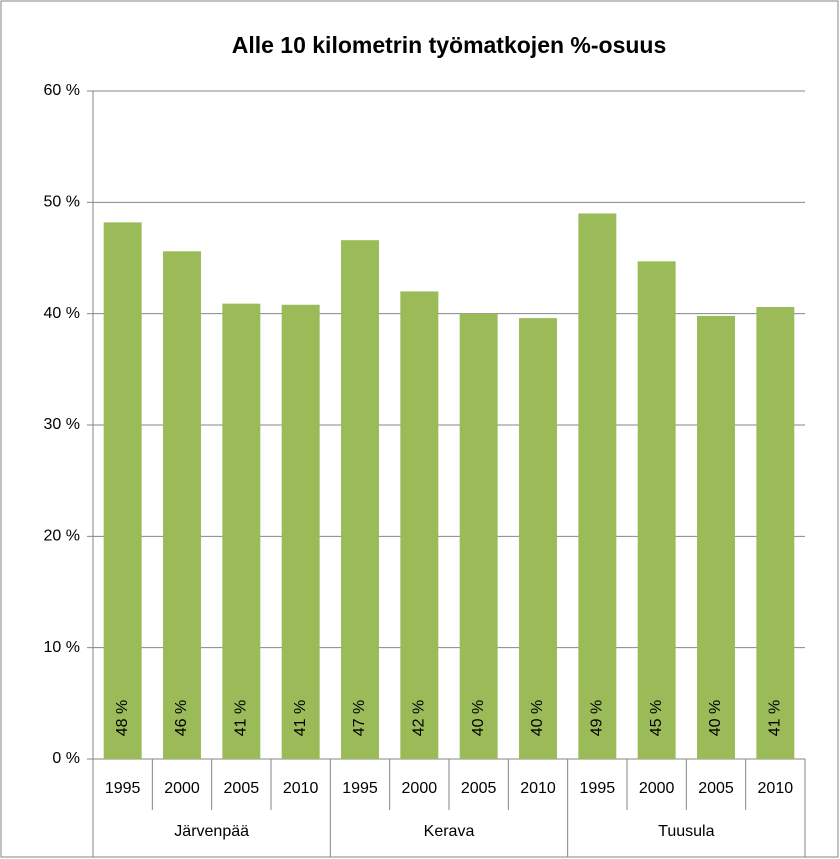  I want to click on chart-title: Alle 10 kilometrin työmatkojen %-osuus, so click(449, 45).